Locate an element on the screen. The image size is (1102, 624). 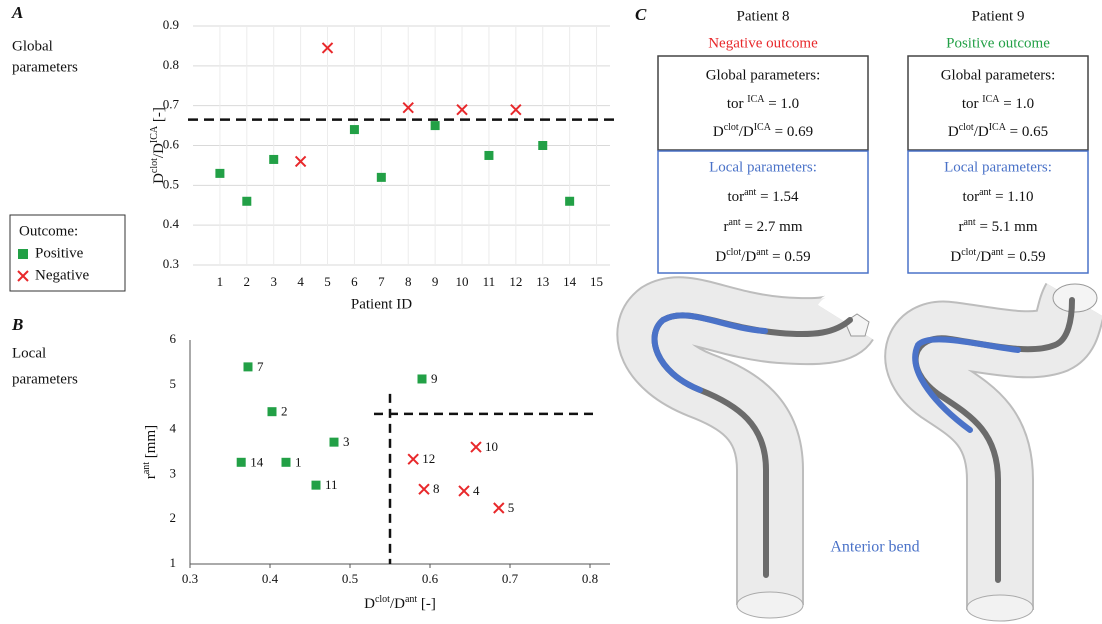
x-tick-label: 0.8 is located at coordinates (590, 578).